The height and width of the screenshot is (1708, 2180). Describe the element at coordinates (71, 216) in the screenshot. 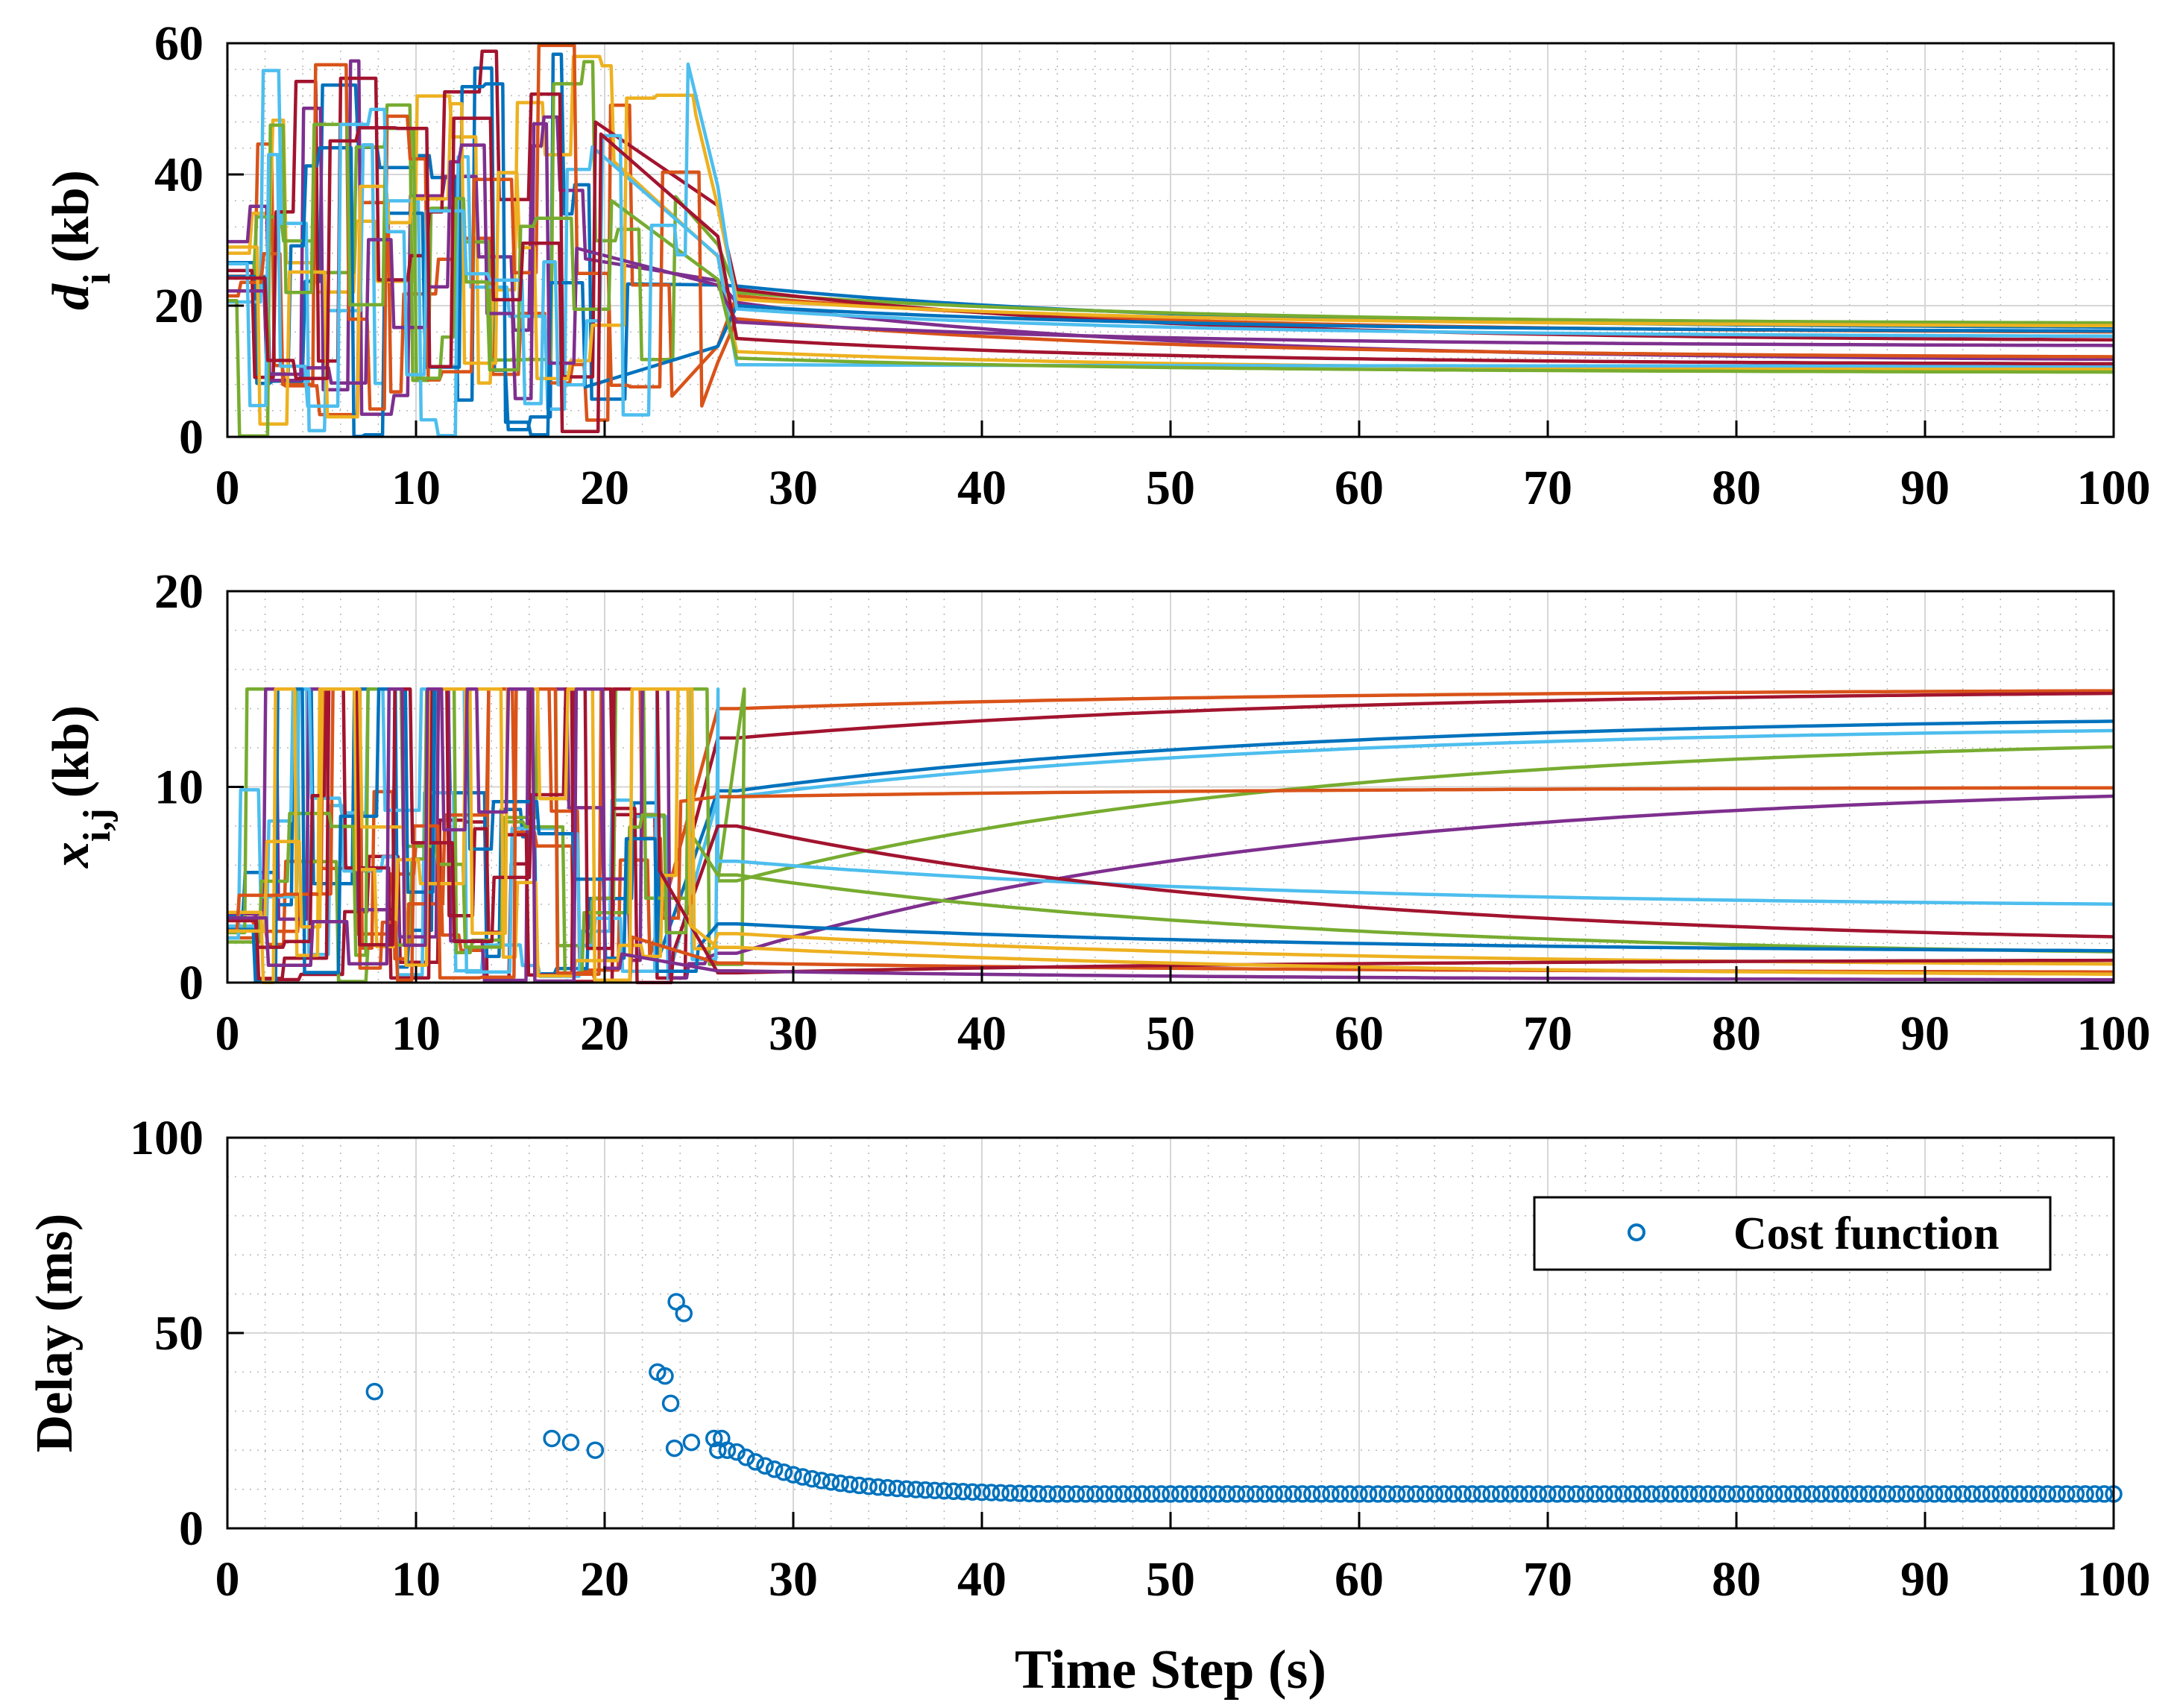

I see `y-label-unit: (kb)` at that location.